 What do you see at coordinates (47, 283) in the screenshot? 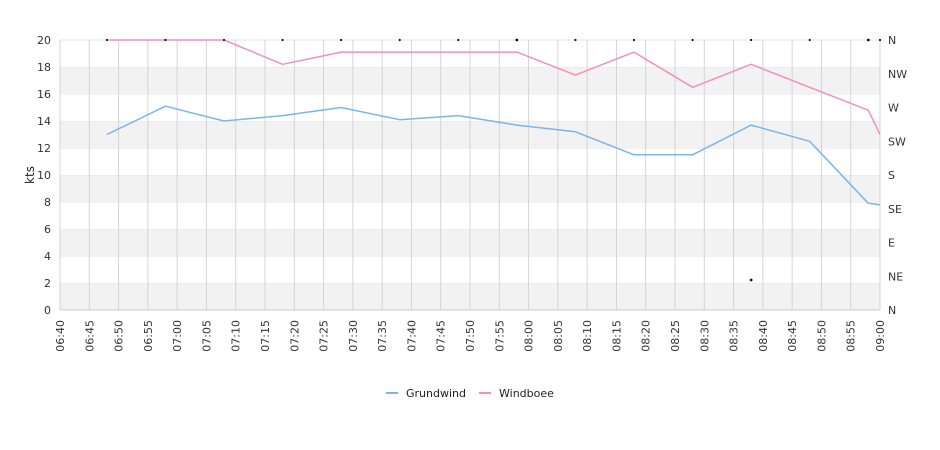
I see `y-tick-label: 2` at bounding box center [47, 283].